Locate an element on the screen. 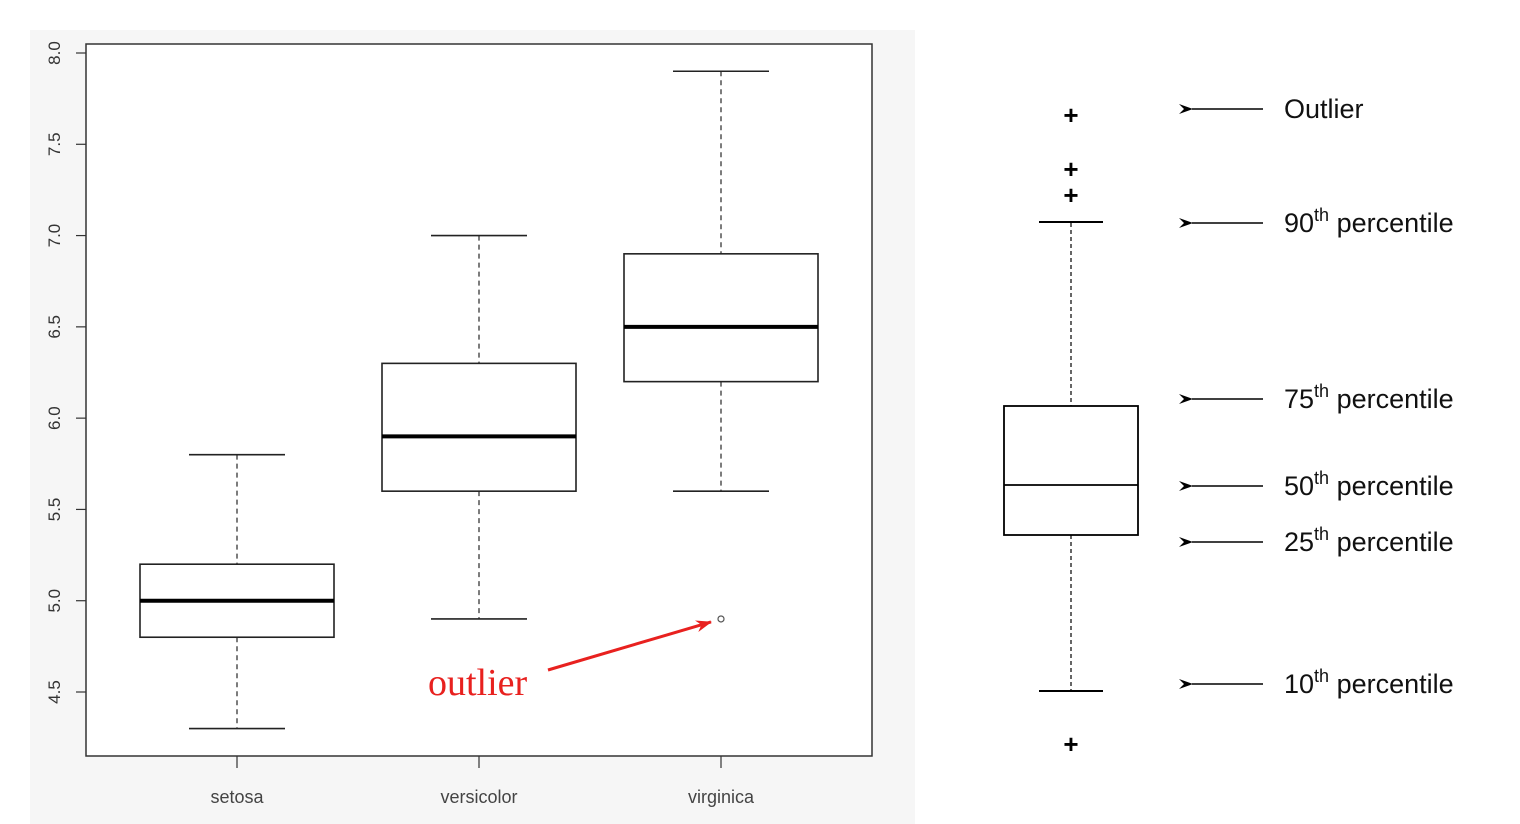 The width and height of the screenshot is (1520, 824). box-versicolor is located at coordinates (479, 427).